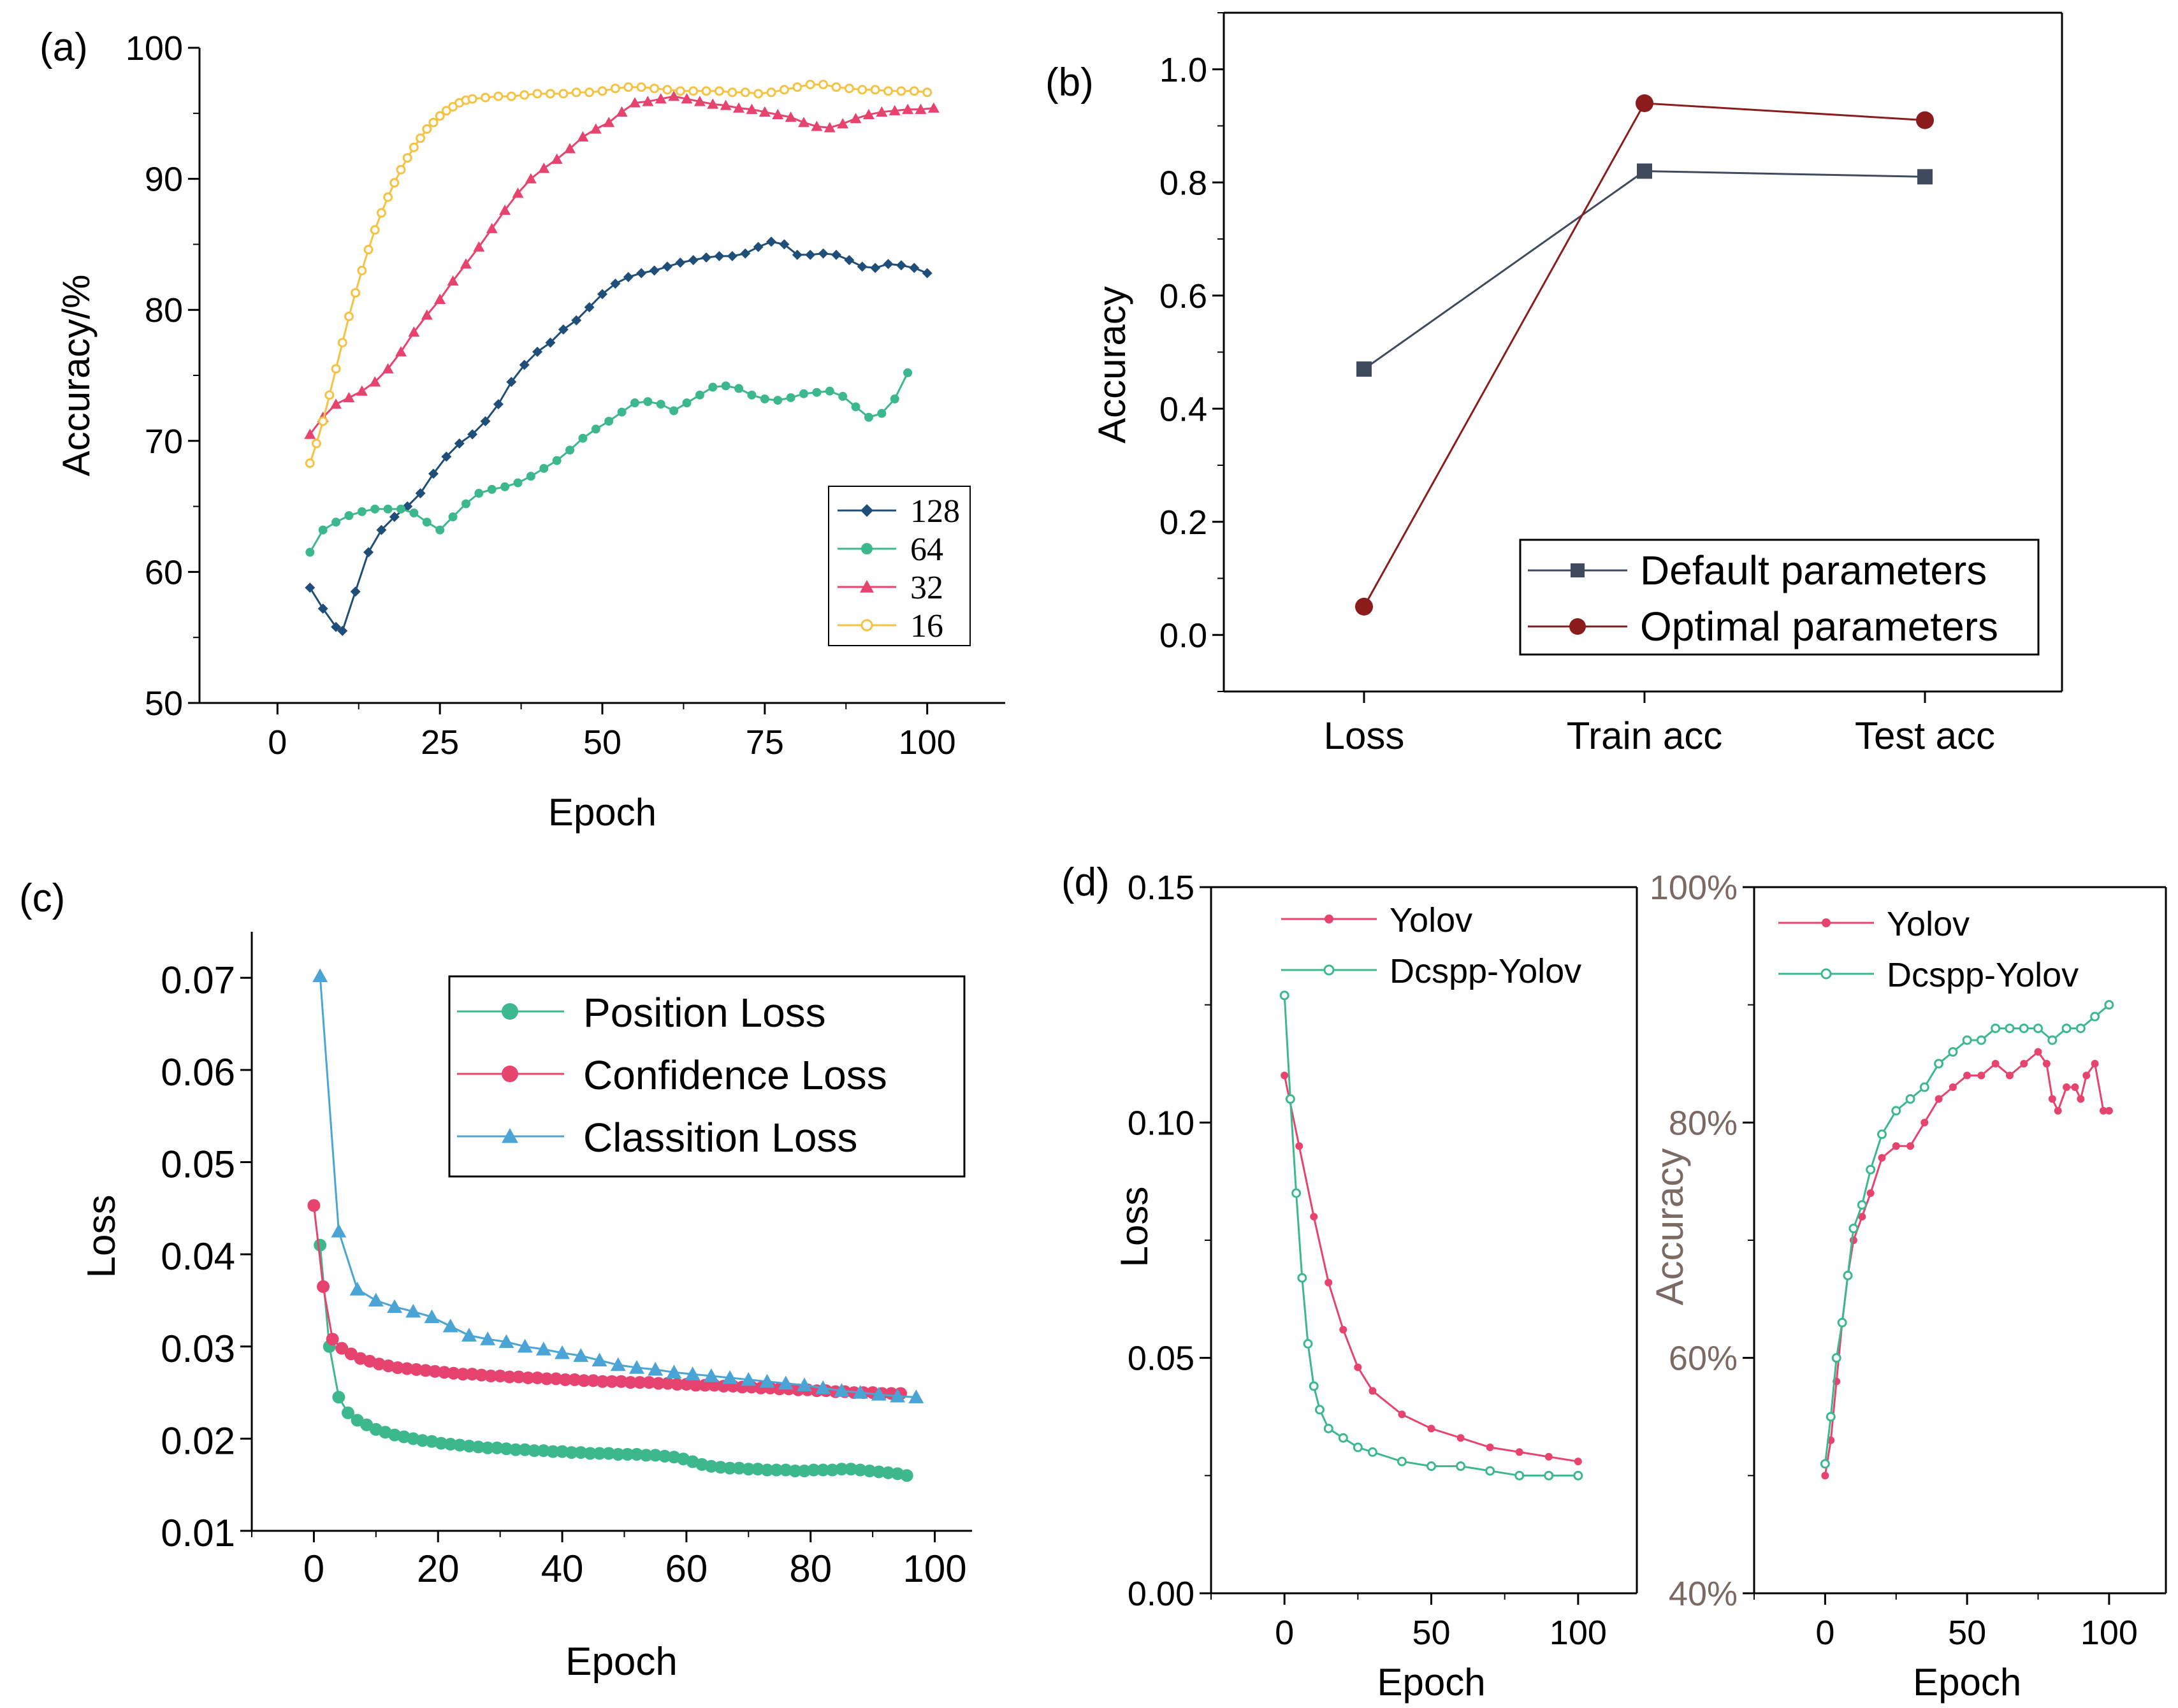 The image size is (2178, 1708). I want to click on panel-c-ytick-label: 0.01, so click(198, 1533).